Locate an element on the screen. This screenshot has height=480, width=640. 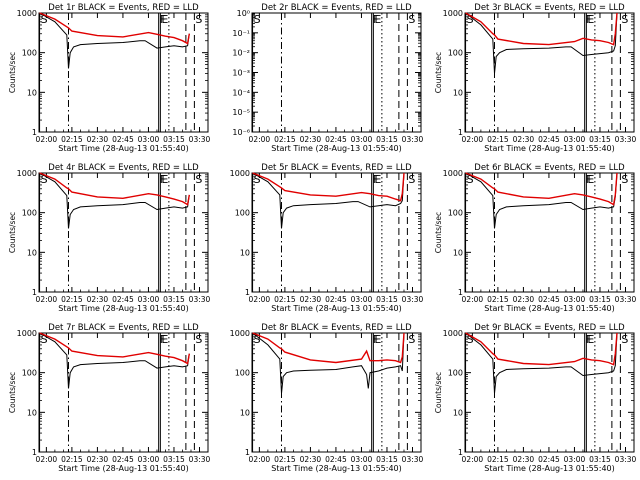
chart-title: Det 2r BLACK = Events, RED = LLD is located at coordinates (336, 8).